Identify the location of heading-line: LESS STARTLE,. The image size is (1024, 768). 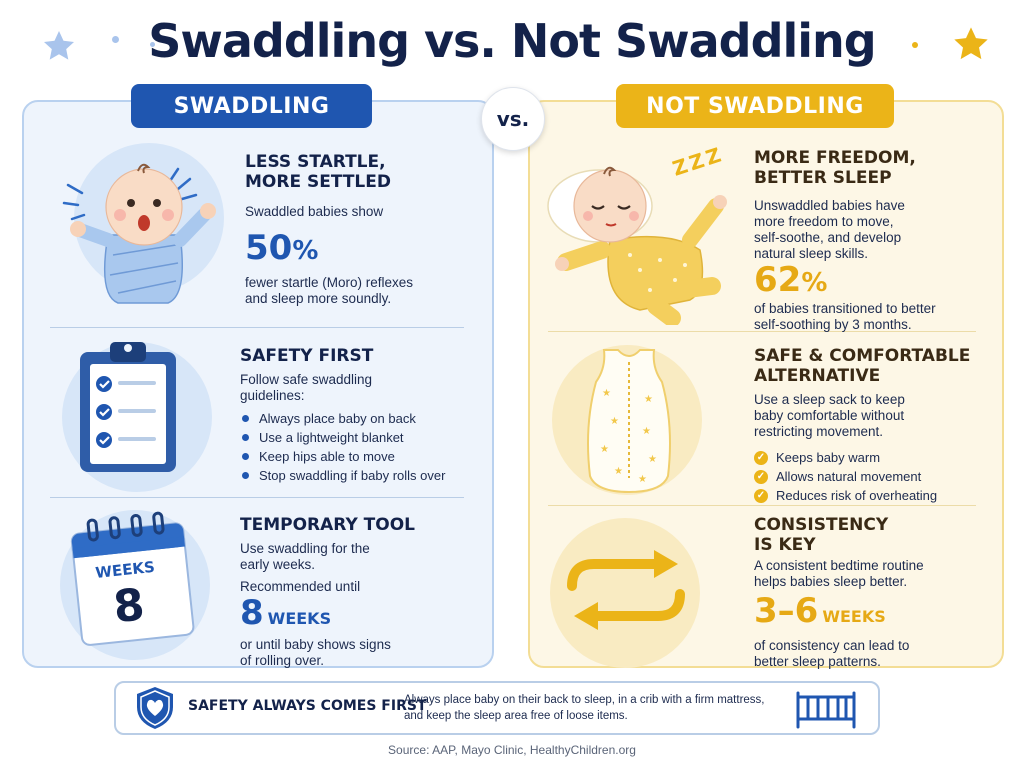
(315, 162).